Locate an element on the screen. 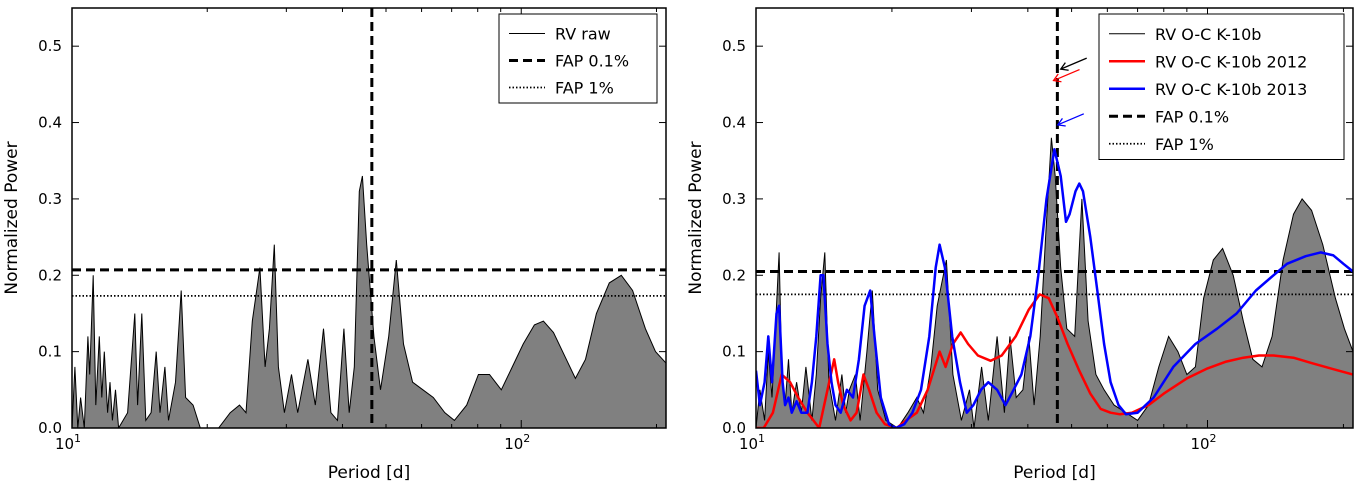 This screenshot has height=493, width=1371. legend: RV raw FAP 0.1% FAP 1% is located at coordinates (578, 58).